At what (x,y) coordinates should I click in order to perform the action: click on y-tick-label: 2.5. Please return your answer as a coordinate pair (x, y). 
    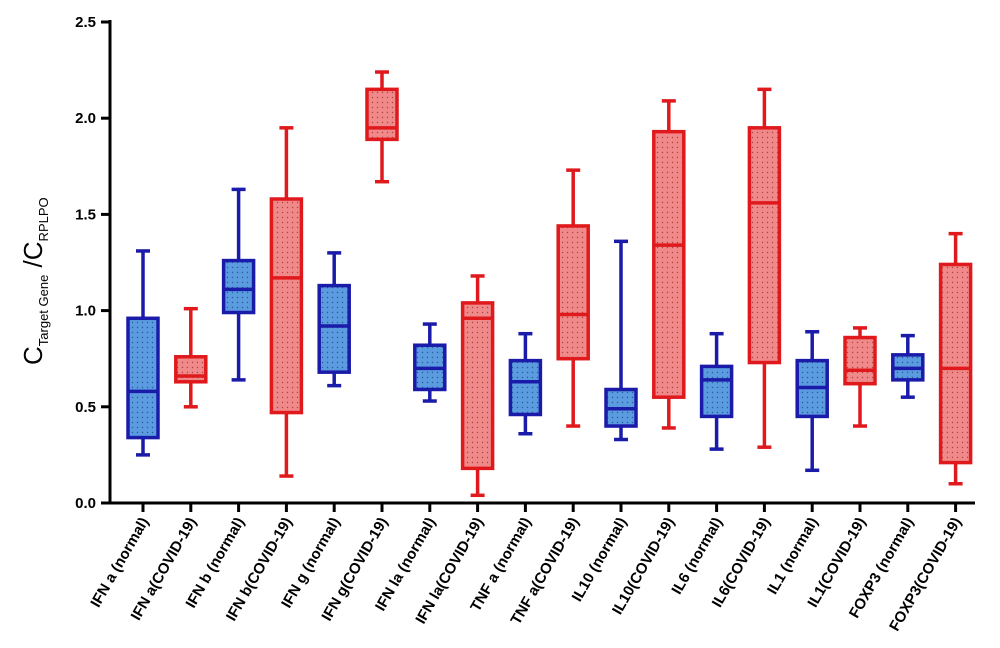
    Looking at the image, I should click on (85, 22).